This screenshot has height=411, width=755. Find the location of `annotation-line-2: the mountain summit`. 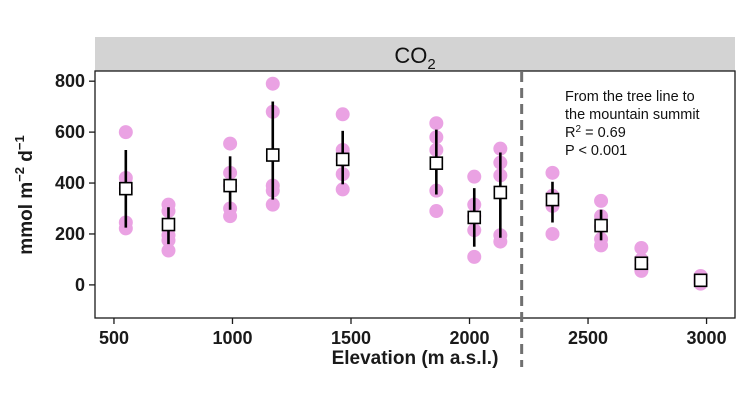

annotation-line-2: the mountain summit is located at coordinates (632, 115).